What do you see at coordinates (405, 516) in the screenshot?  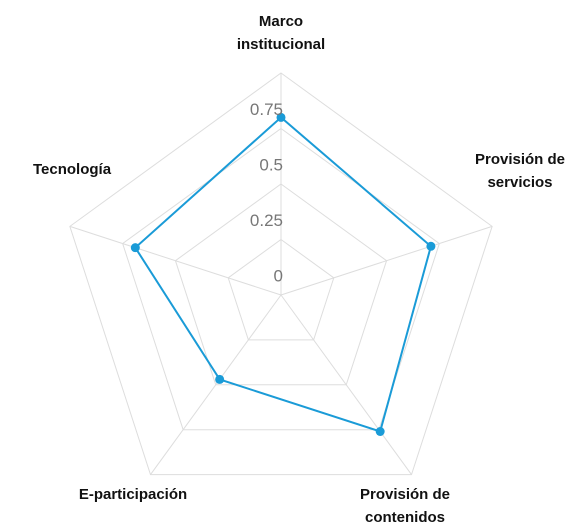 I see `label-line: contenidos` at bounding box center [405, 516].